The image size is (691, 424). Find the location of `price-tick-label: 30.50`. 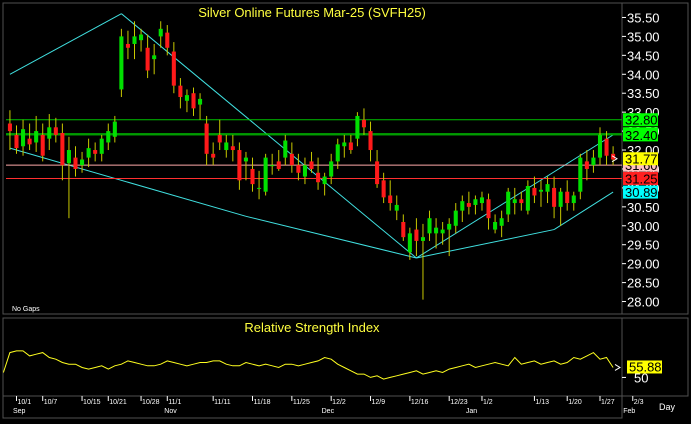

price-tick-label: 30.50 is located at coordinates (643, 207).